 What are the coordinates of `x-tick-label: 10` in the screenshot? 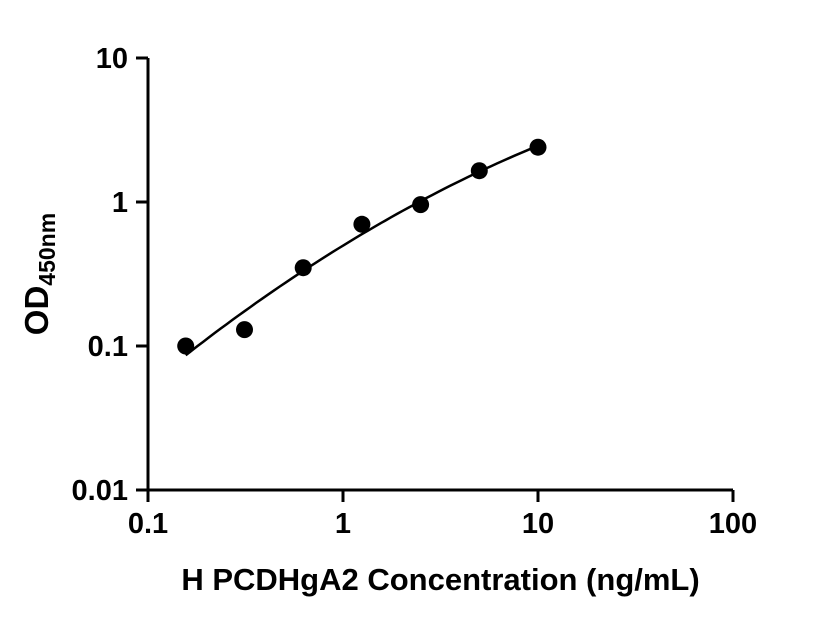 It's located at (538, 524).